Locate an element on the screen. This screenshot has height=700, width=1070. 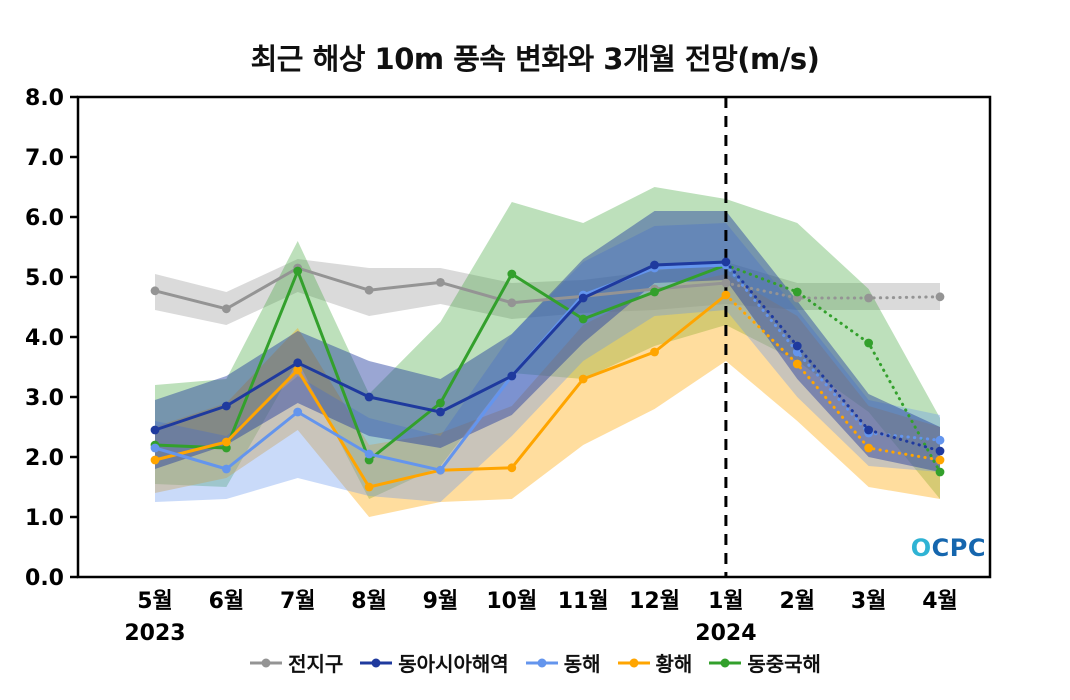
x-tick-label: 4월 is located at coordinates (940, 601).